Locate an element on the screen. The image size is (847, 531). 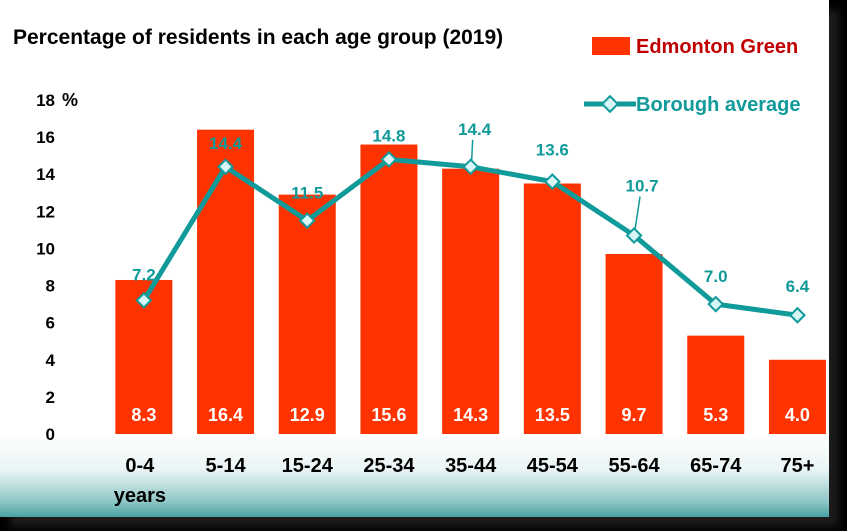
bar-value-label: 16.4 is located at coordinates (225, 415).